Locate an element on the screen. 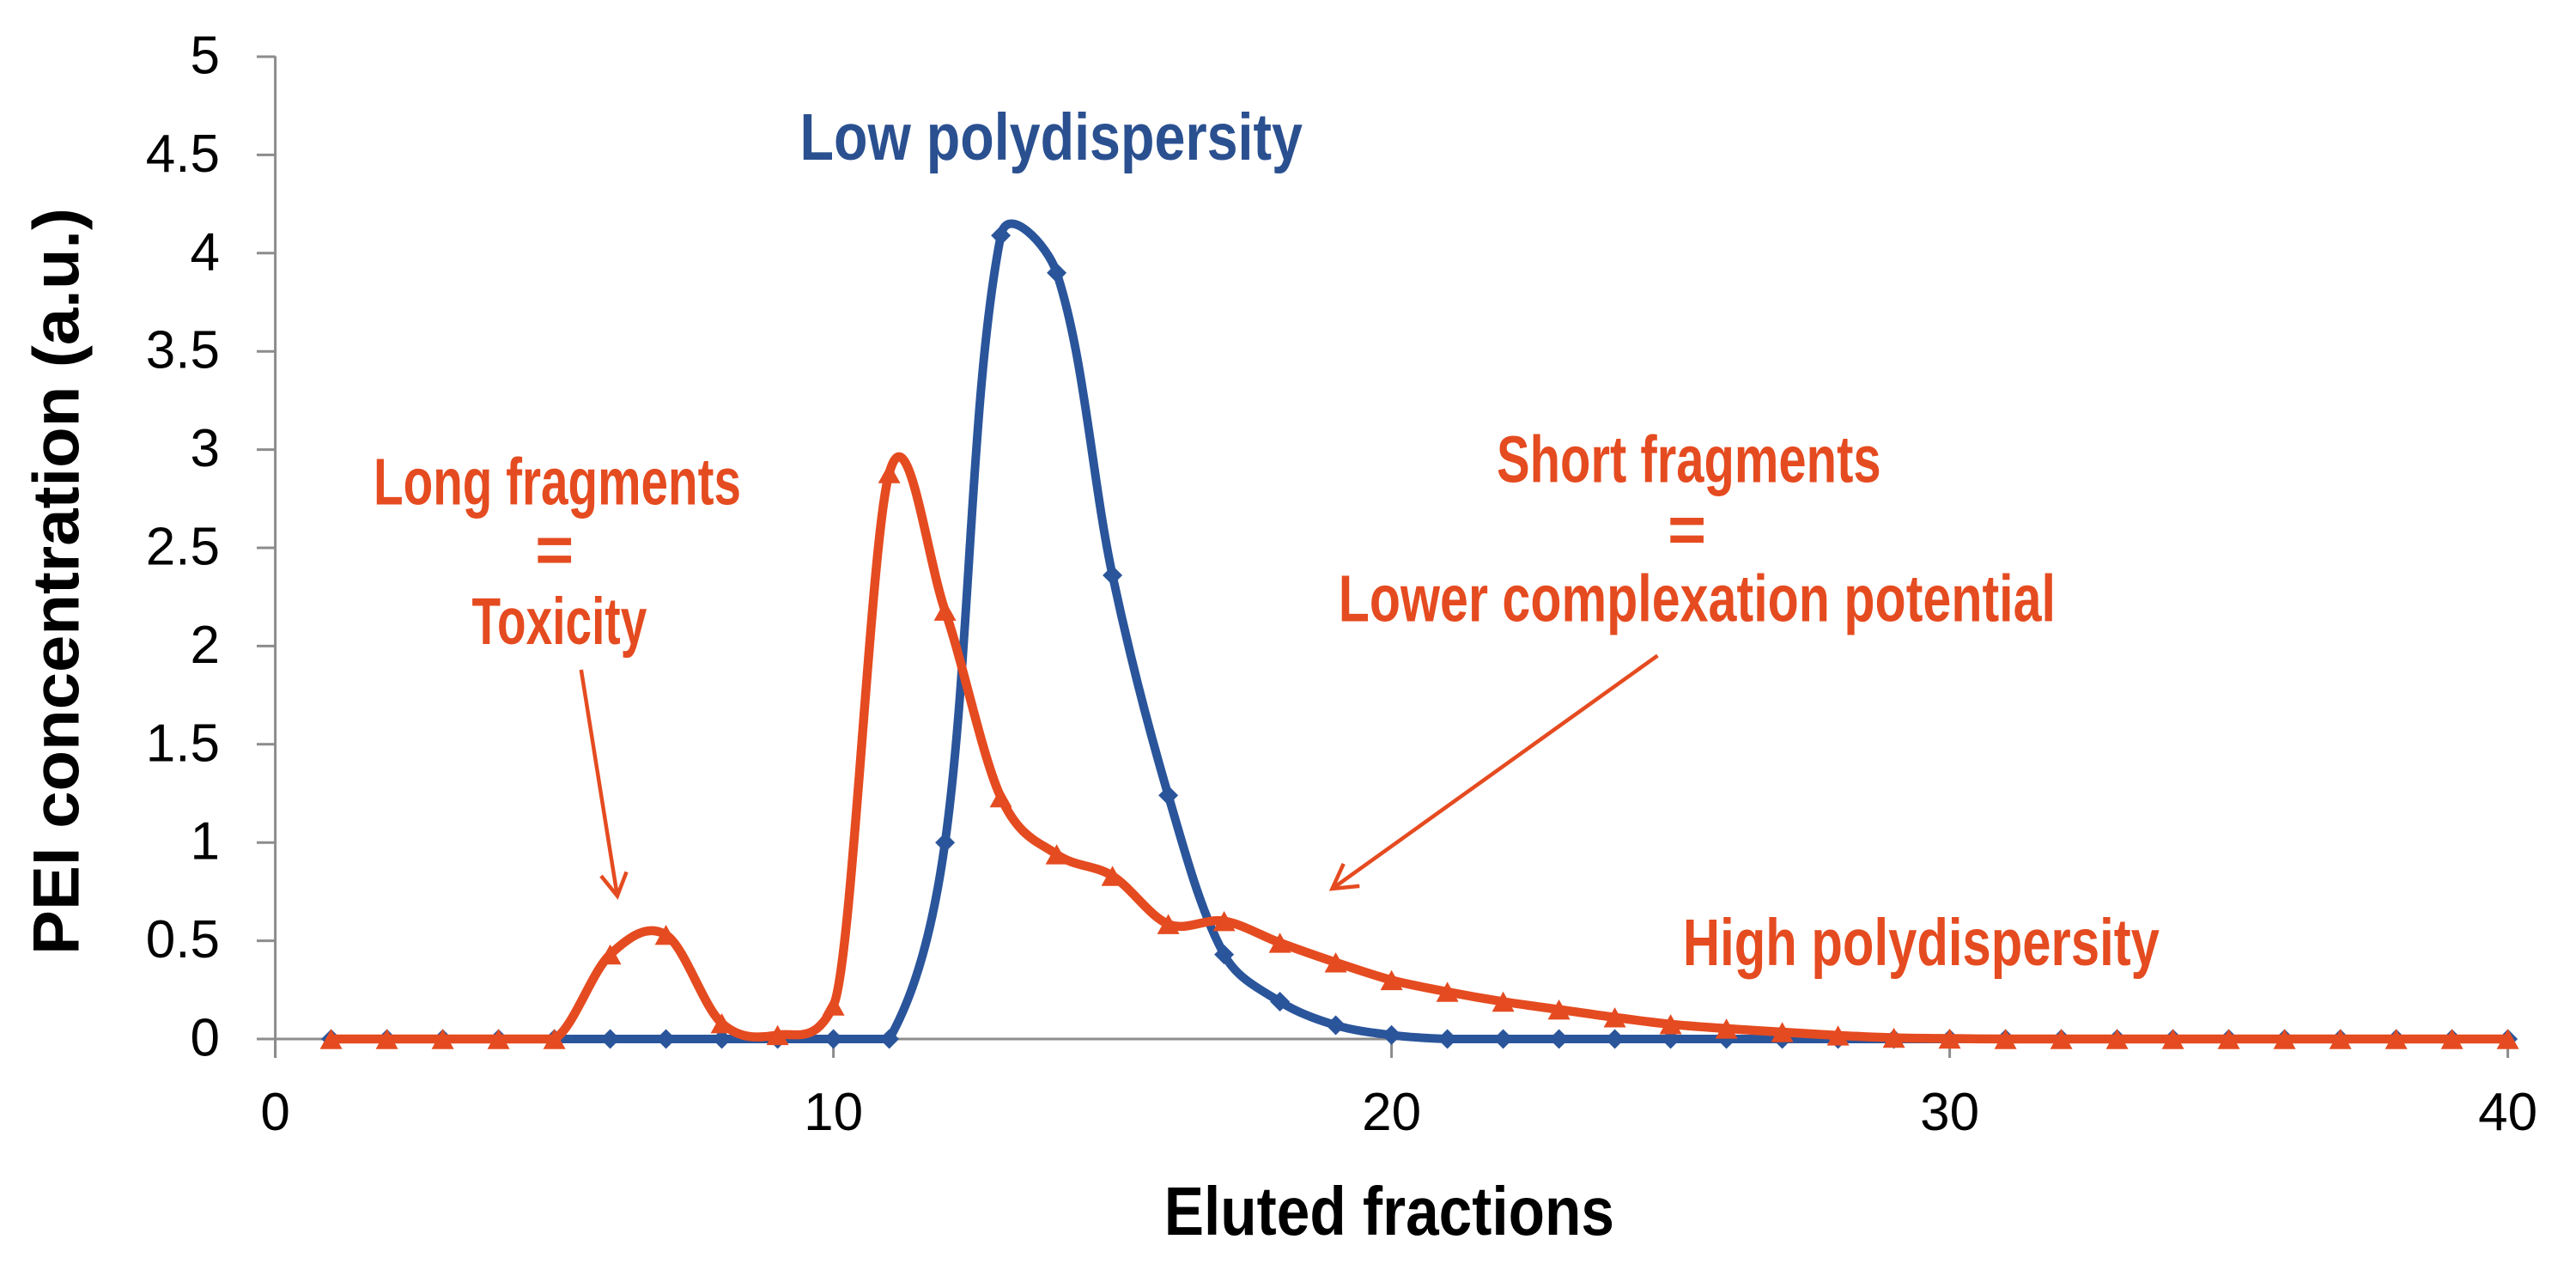 The width and height of the screenshot is (2576, 1288). svg-text: PEI concentration (a.u.) is located at coordinates (56, 581).